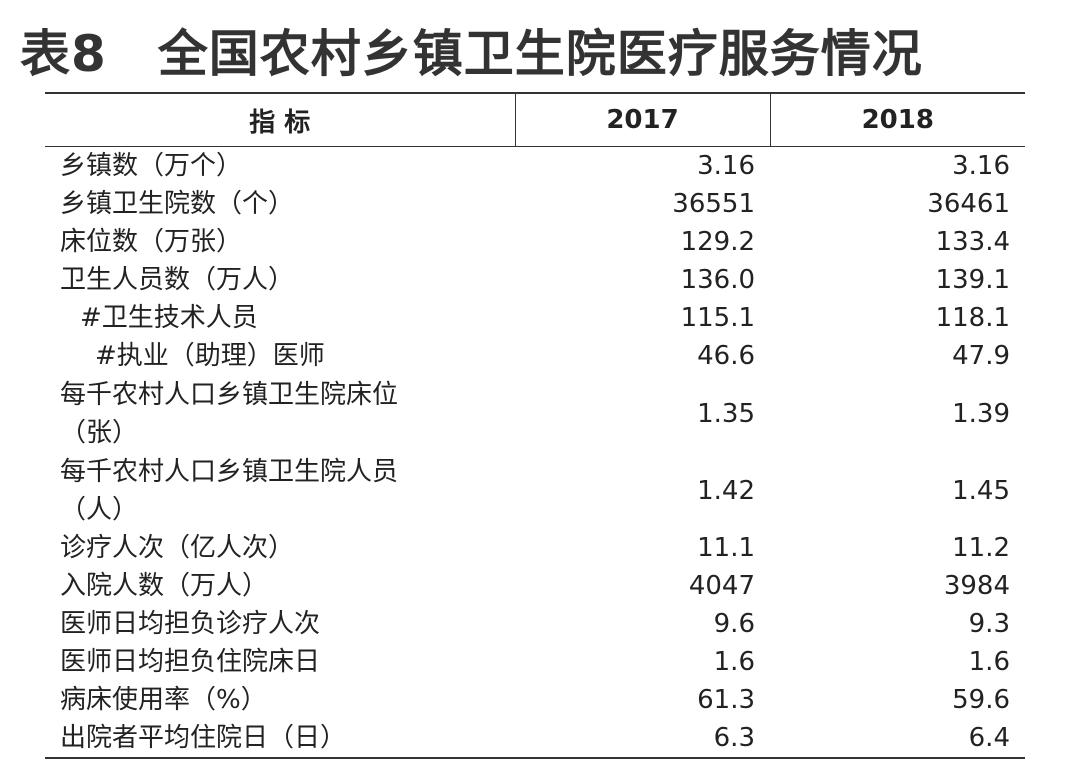 Image resolution: width=1070 pixels, height=770 pixels. I want to click on label-text: 入院人数（万人）, so click(164, 586).